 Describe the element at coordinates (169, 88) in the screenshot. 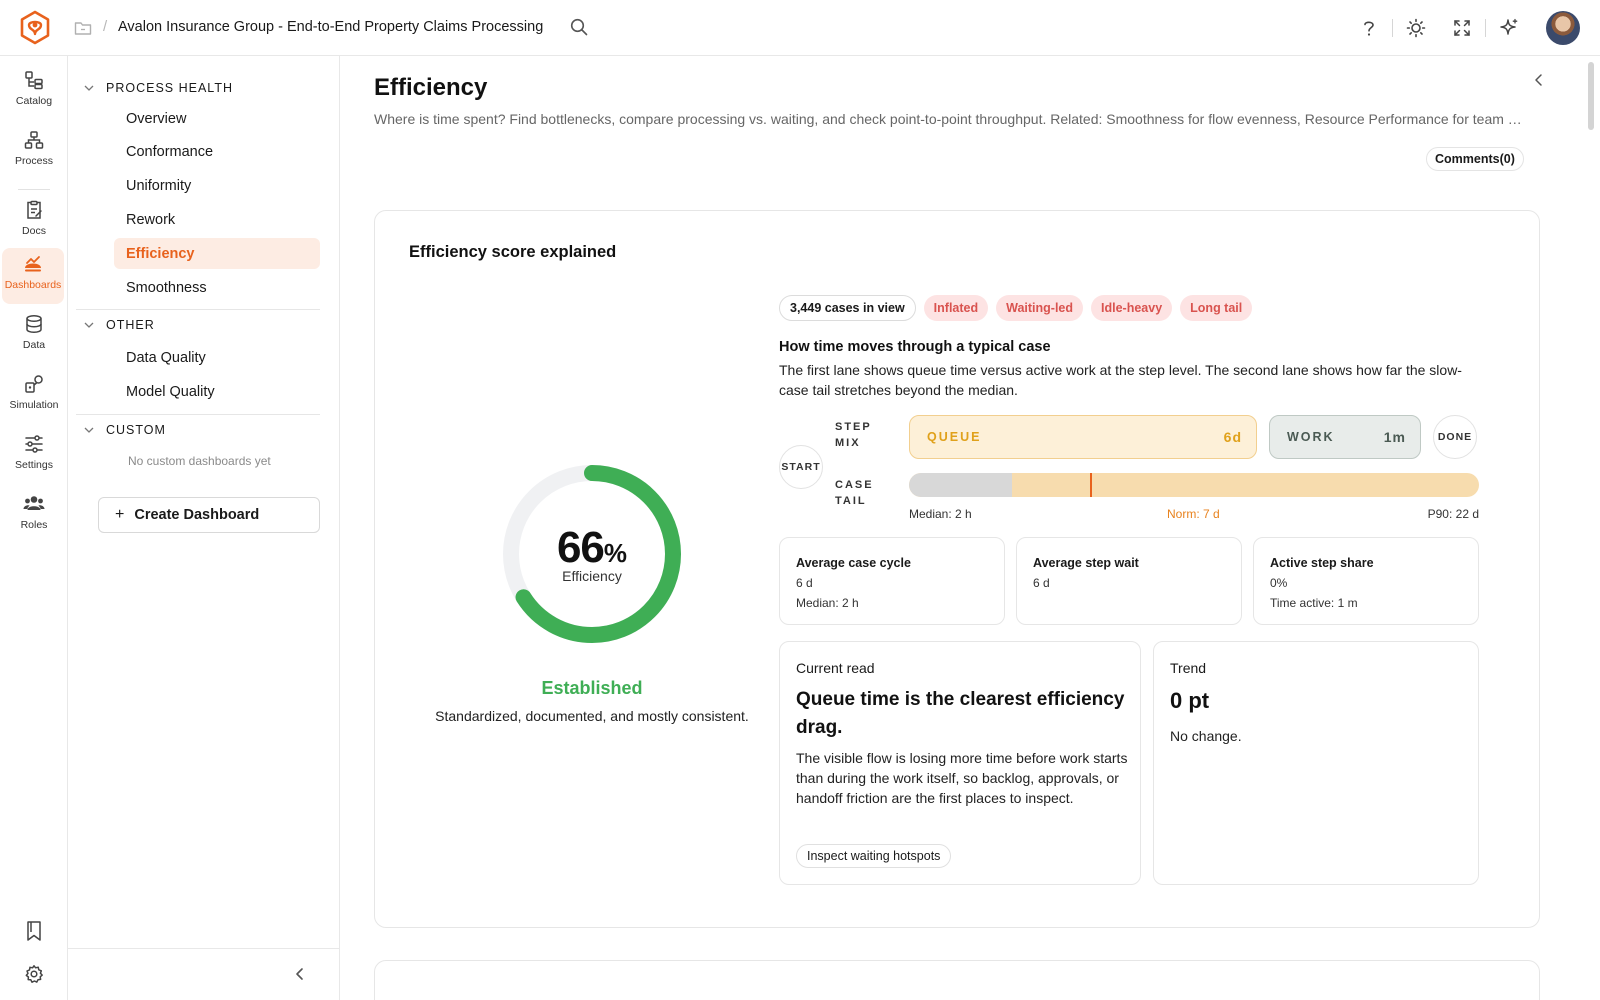

I see `section-label: PROCESS HEALTH` at that location.